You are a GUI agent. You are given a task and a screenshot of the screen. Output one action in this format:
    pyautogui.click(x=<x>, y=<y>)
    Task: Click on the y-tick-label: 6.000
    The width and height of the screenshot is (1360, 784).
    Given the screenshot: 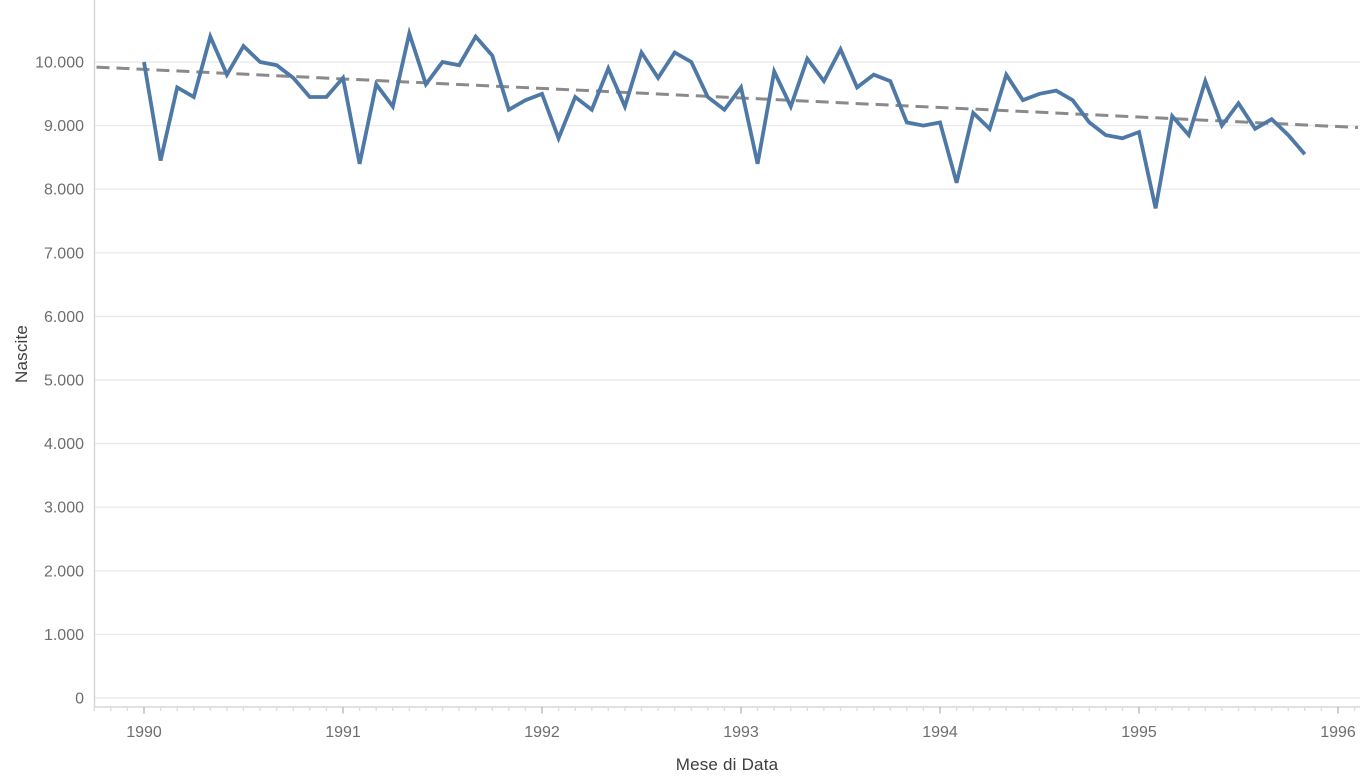 What is the action you would take?
    pyautogui.click(x=64, y=317)
    